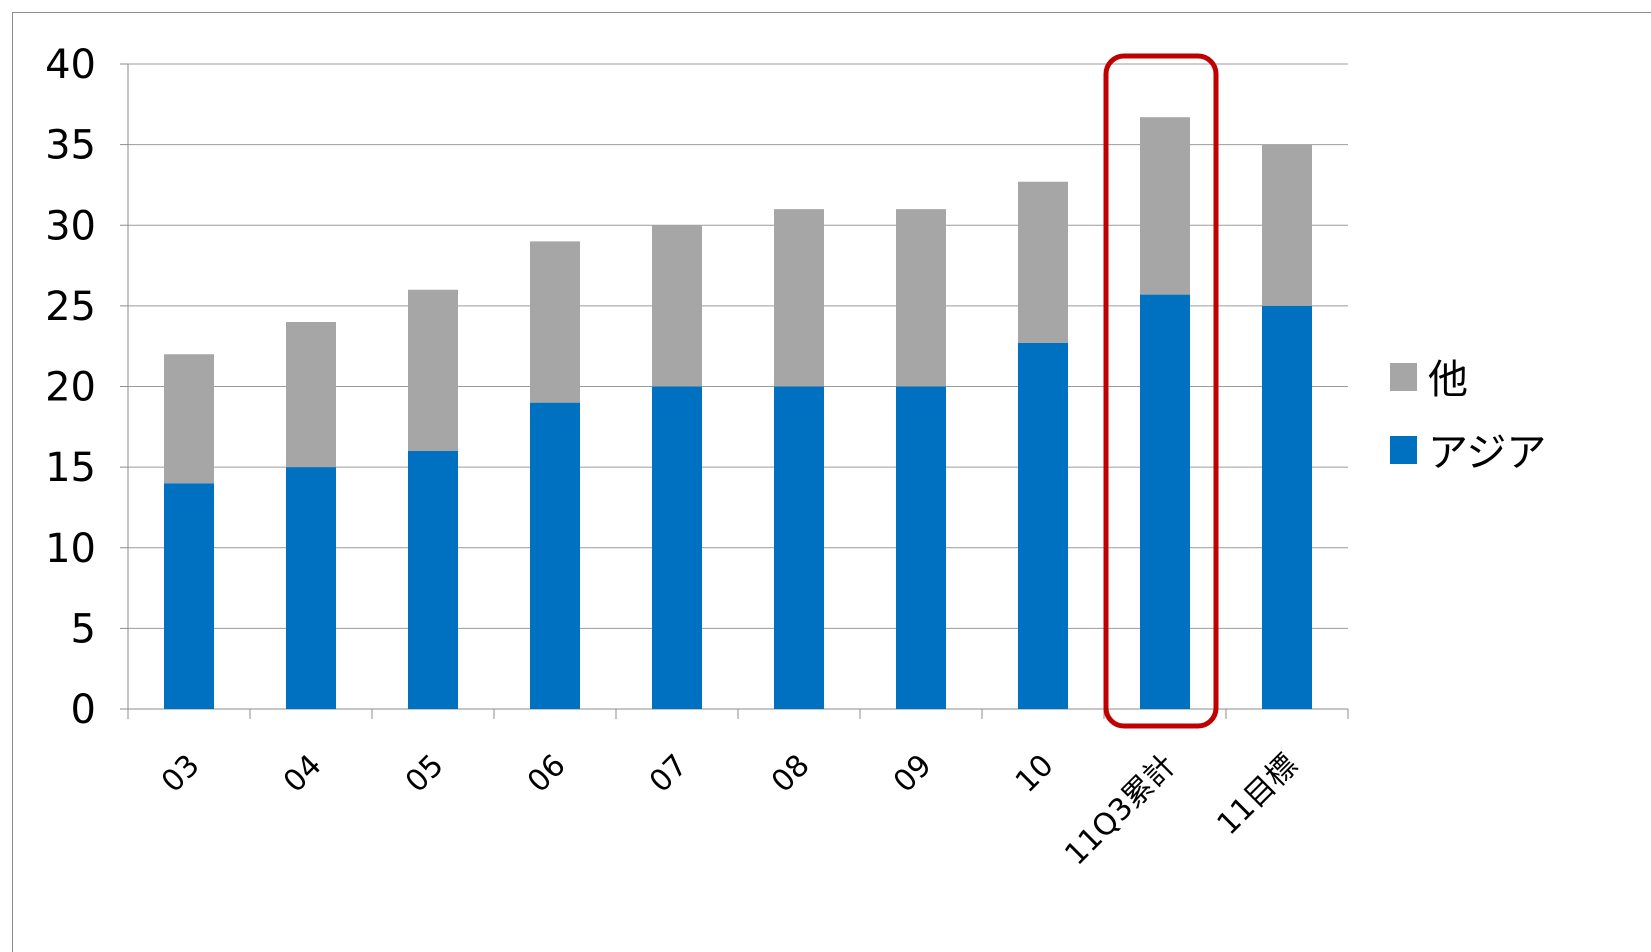  What do you see at coordinates (913, 774) in the screenshot?
I see `x-tick-label: 09` at bounding box center [913, 774].